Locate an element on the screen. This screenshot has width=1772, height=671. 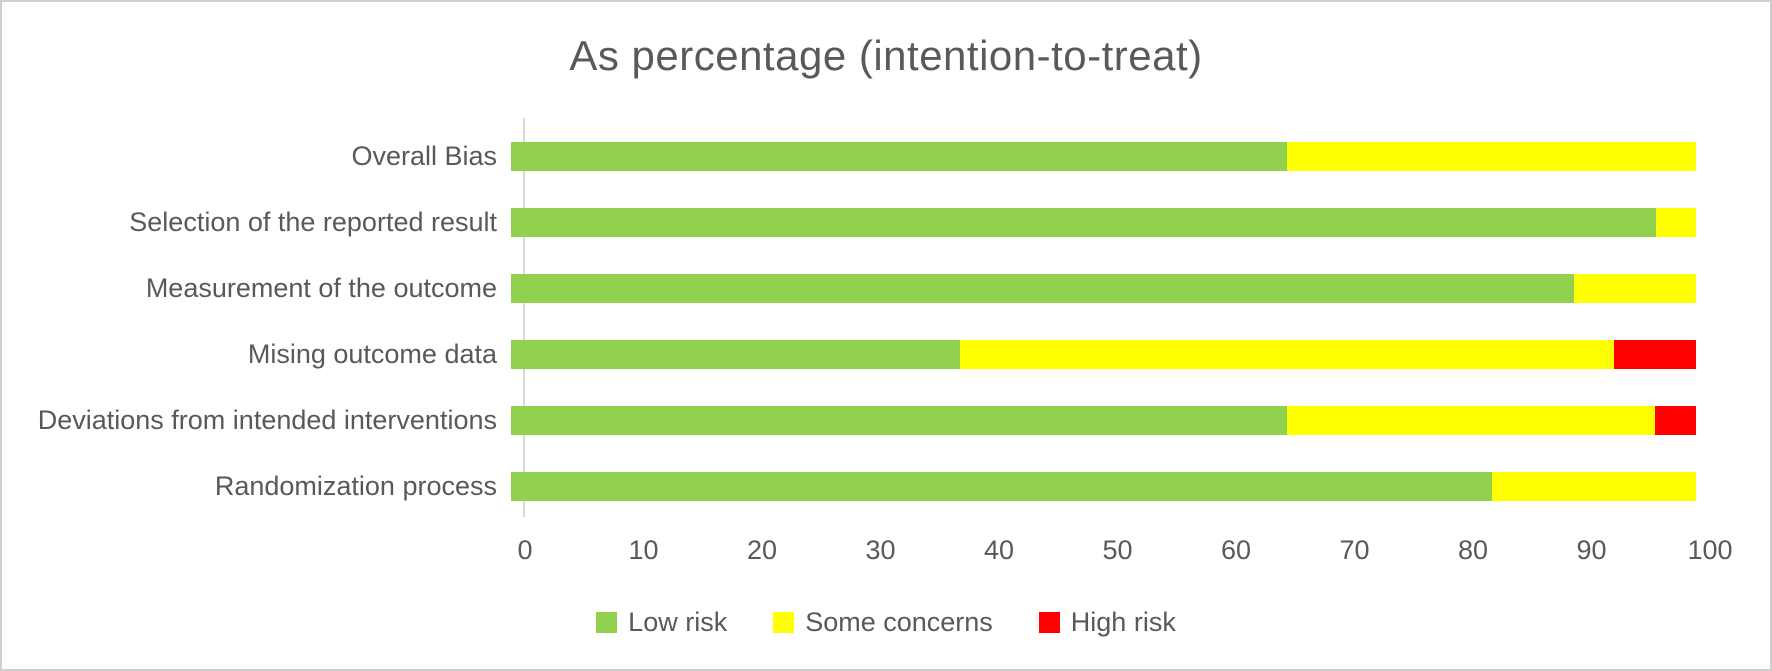
category-label: Mising outcome data is located at coordinates (372, 353).